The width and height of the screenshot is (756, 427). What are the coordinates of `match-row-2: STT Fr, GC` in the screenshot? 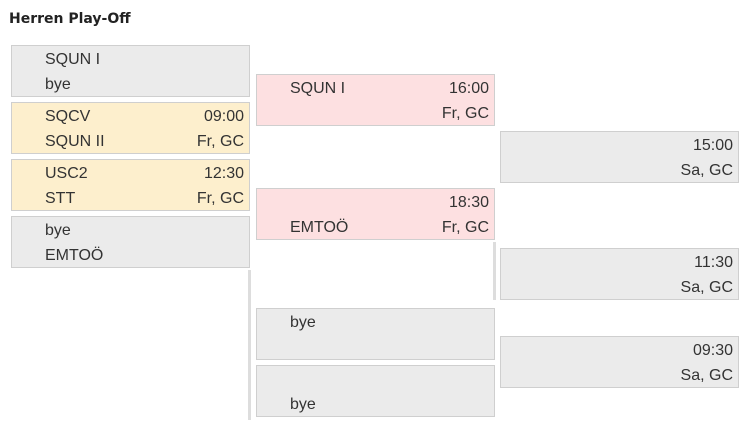 It's located at (130, 197).